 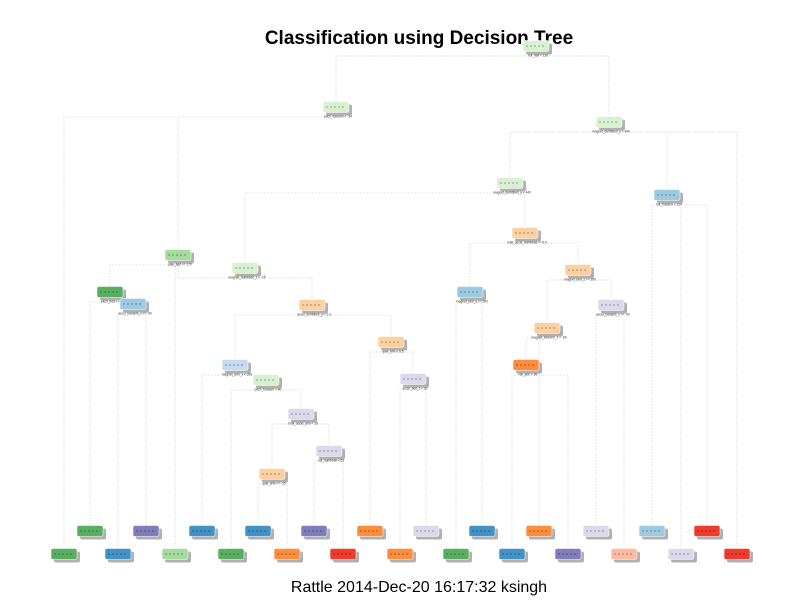 I want to click on split-node: magnet_belt_y >= 560, so click(x=472, y=295).